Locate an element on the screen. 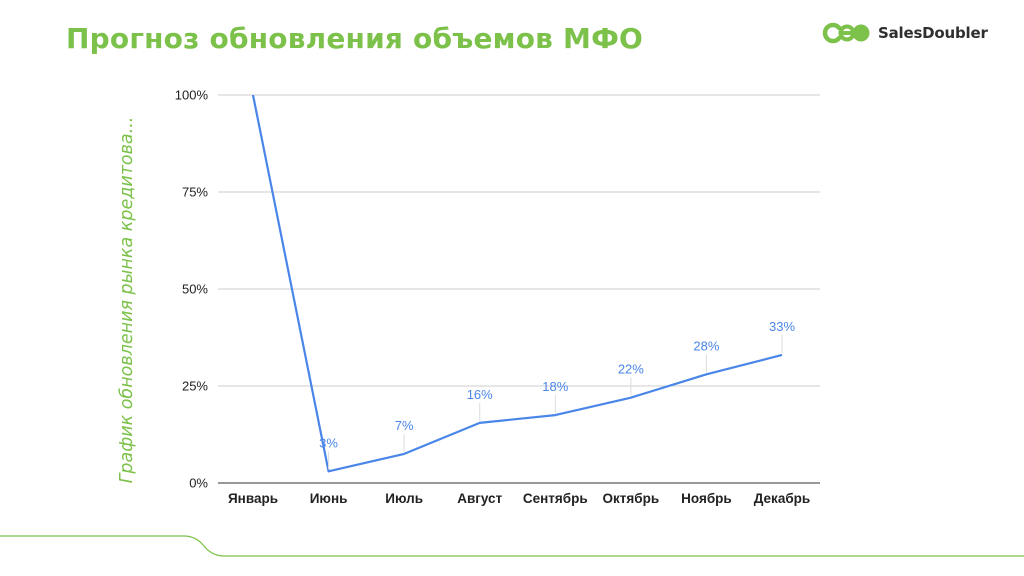 The image size is (1024, 576). sales-doubler-logo: SalesDoubler is located at coordinates (905, 33).